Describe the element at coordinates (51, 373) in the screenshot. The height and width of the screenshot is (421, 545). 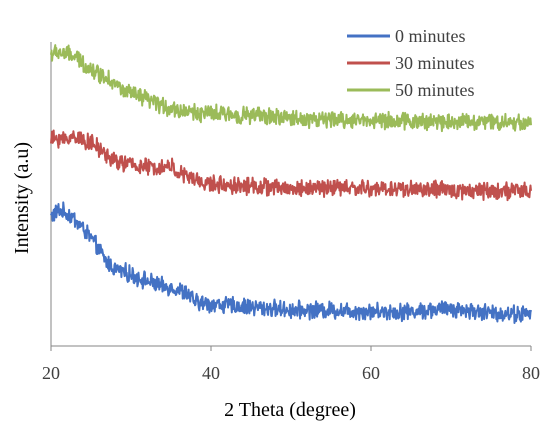
I see `x-tick-label: 20` at that location.